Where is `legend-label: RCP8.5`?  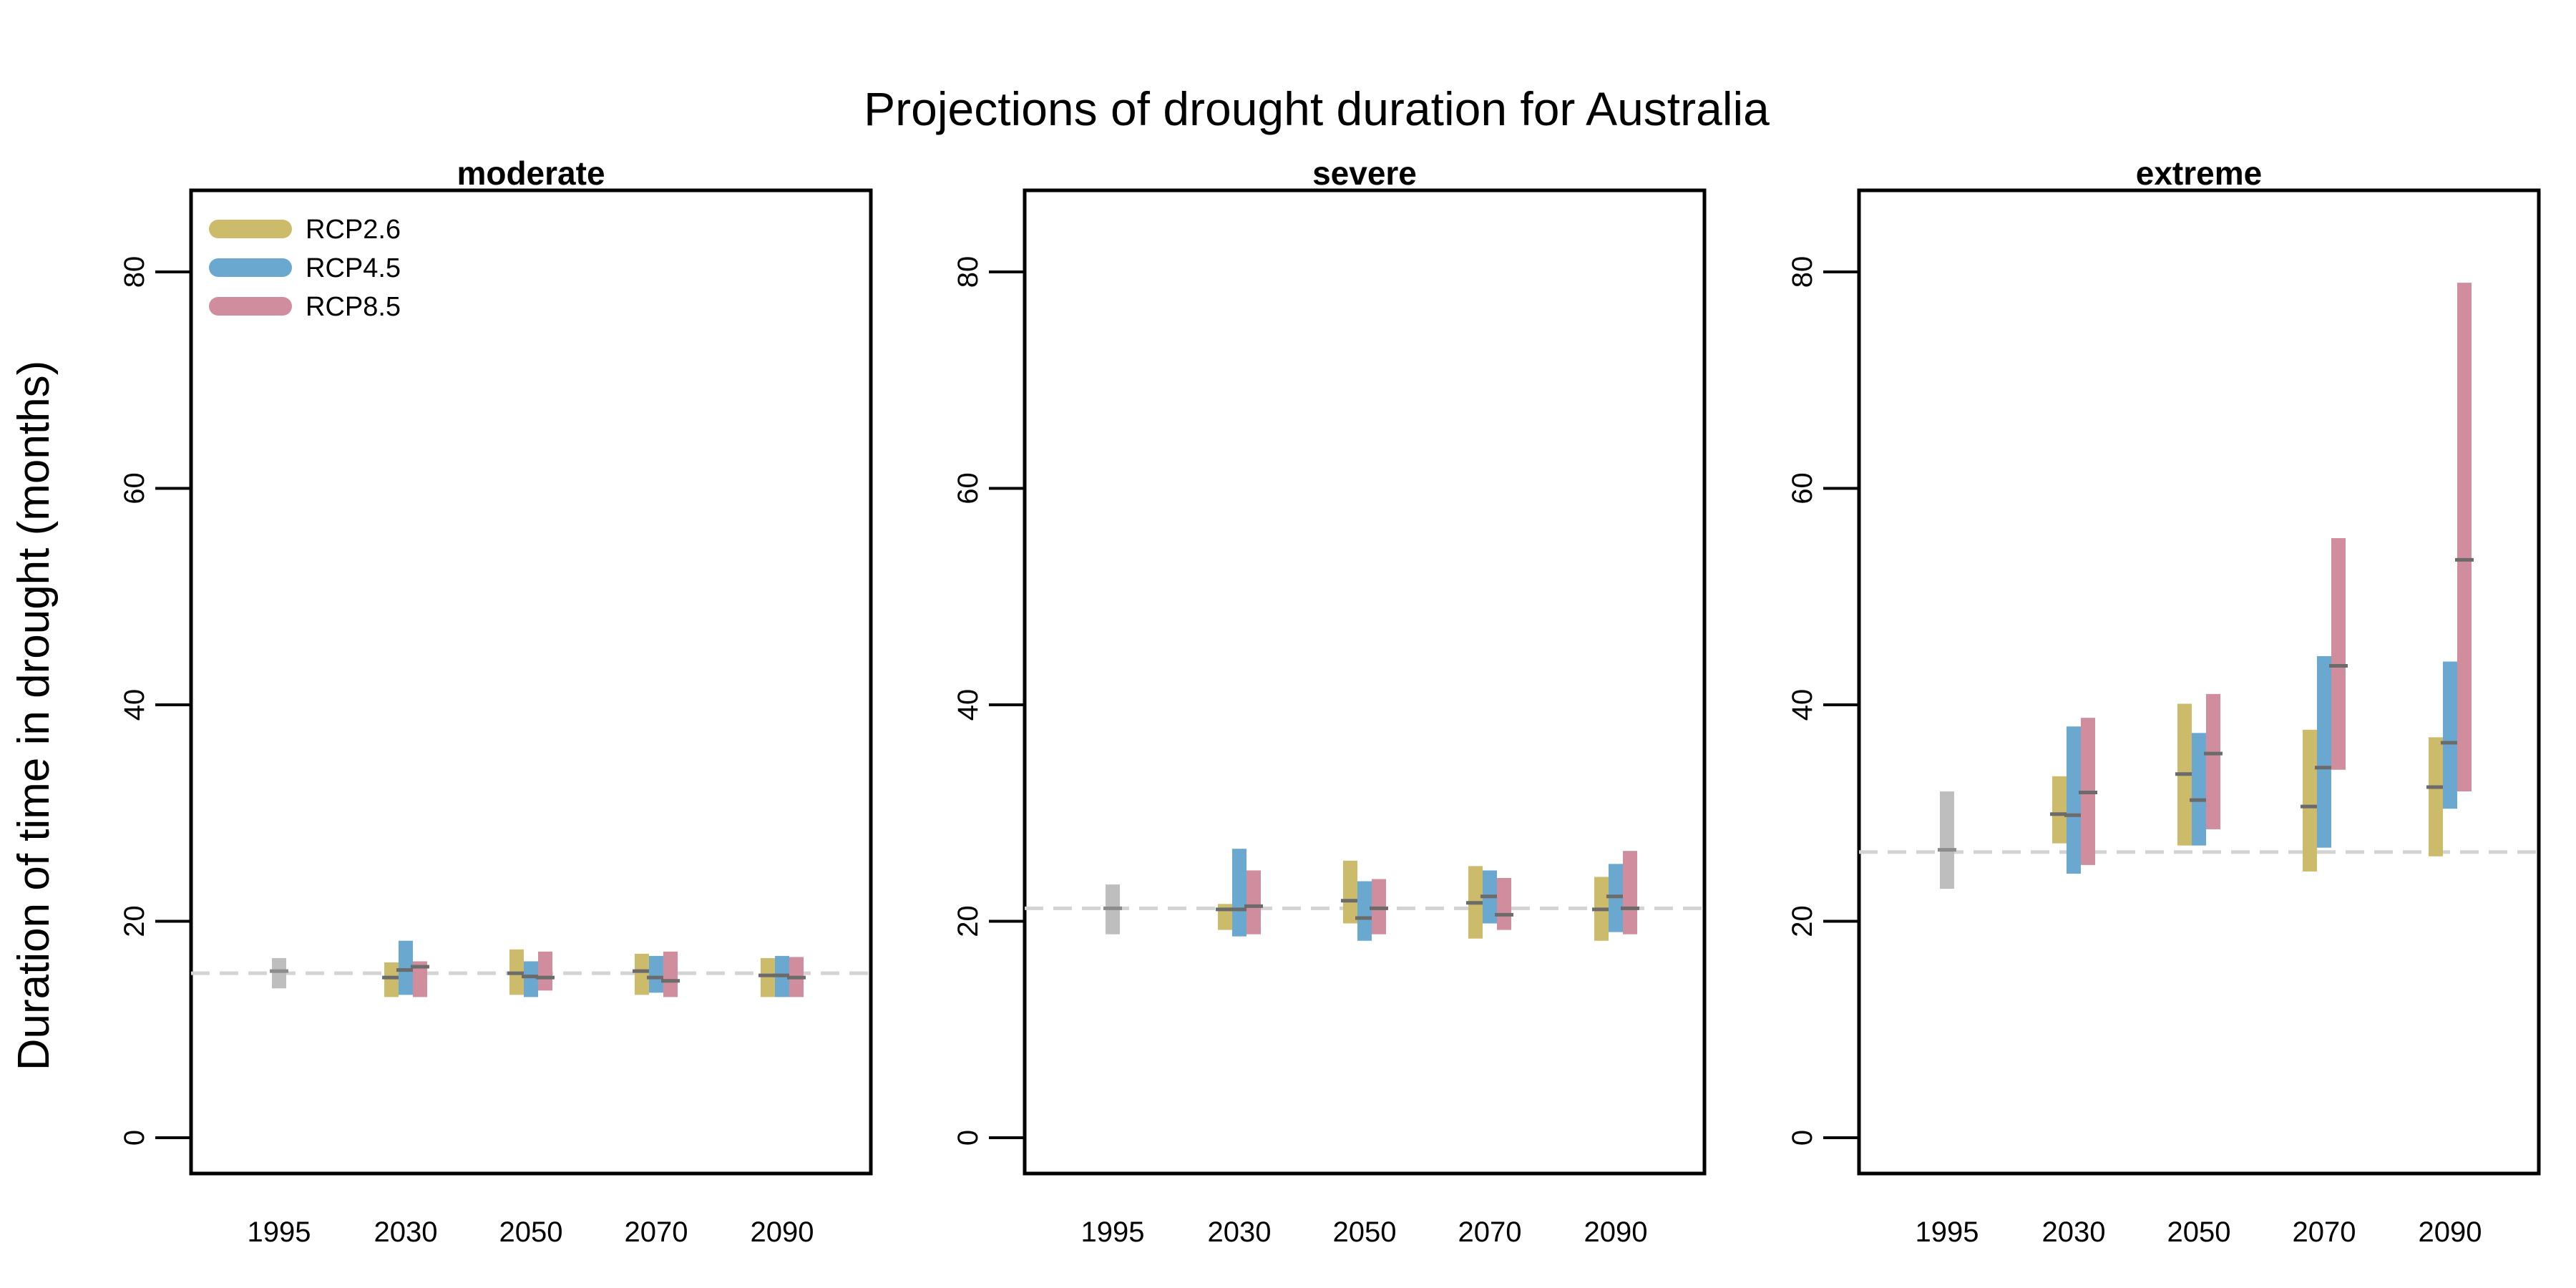 legend-label: RCP8.5 is located at coordinates (353, 307).